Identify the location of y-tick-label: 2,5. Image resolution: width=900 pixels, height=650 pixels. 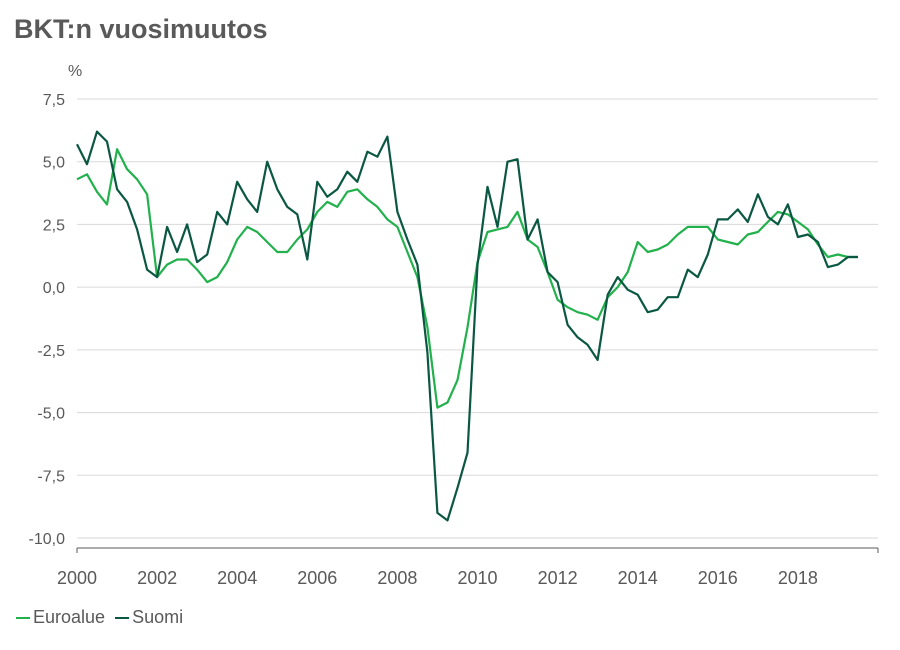
(54, 225).